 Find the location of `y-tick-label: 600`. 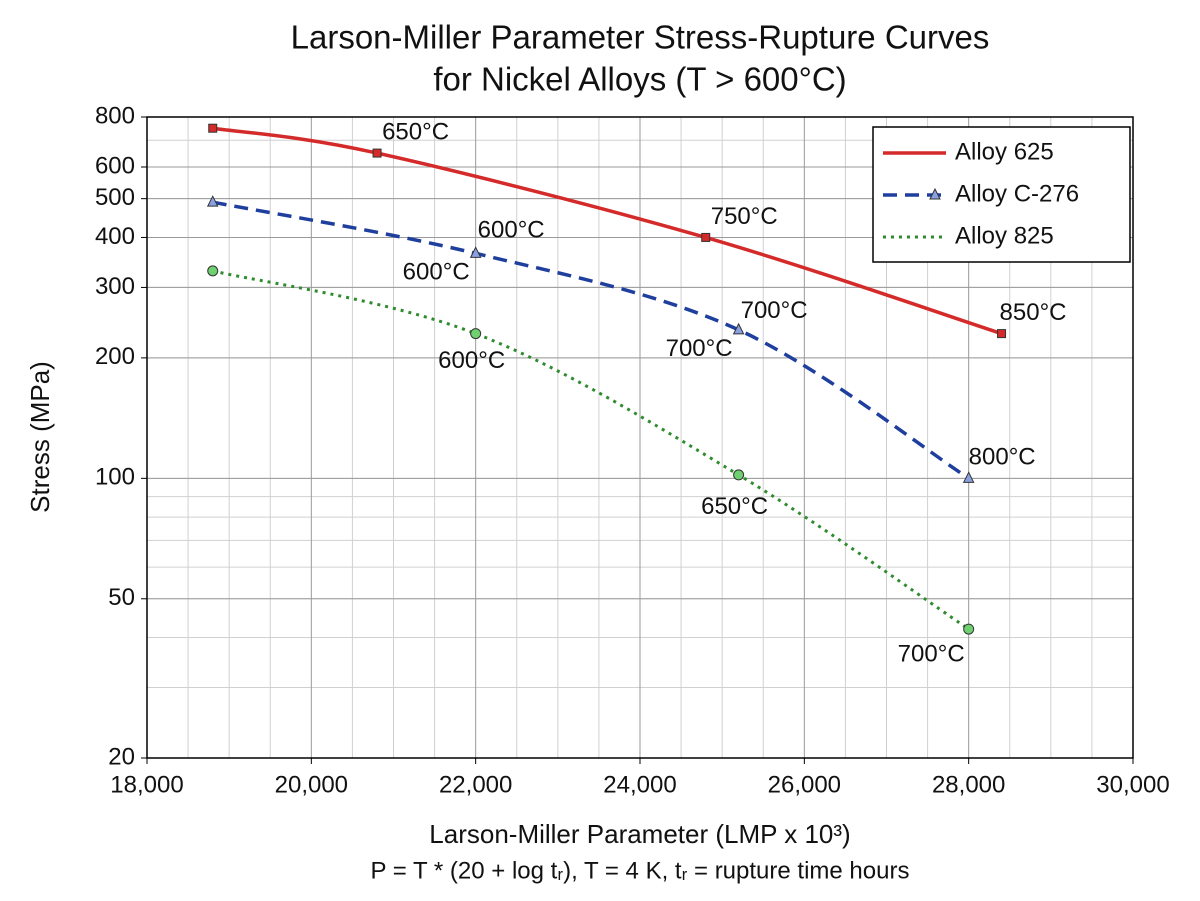

y-tick-label: 600 is located at coordinates (115, 165).